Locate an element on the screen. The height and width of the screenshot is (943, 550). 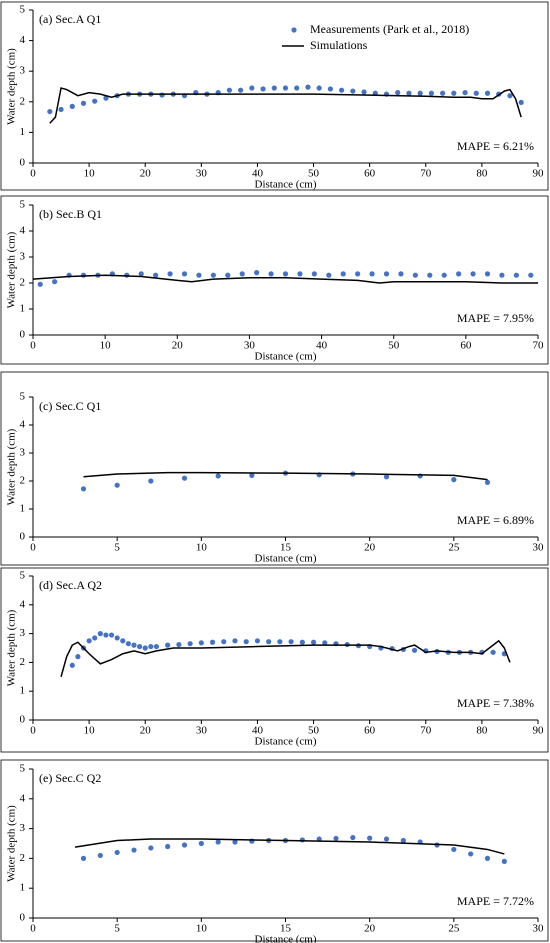
legend-label: Simulations is located at coordinates (339, 45).